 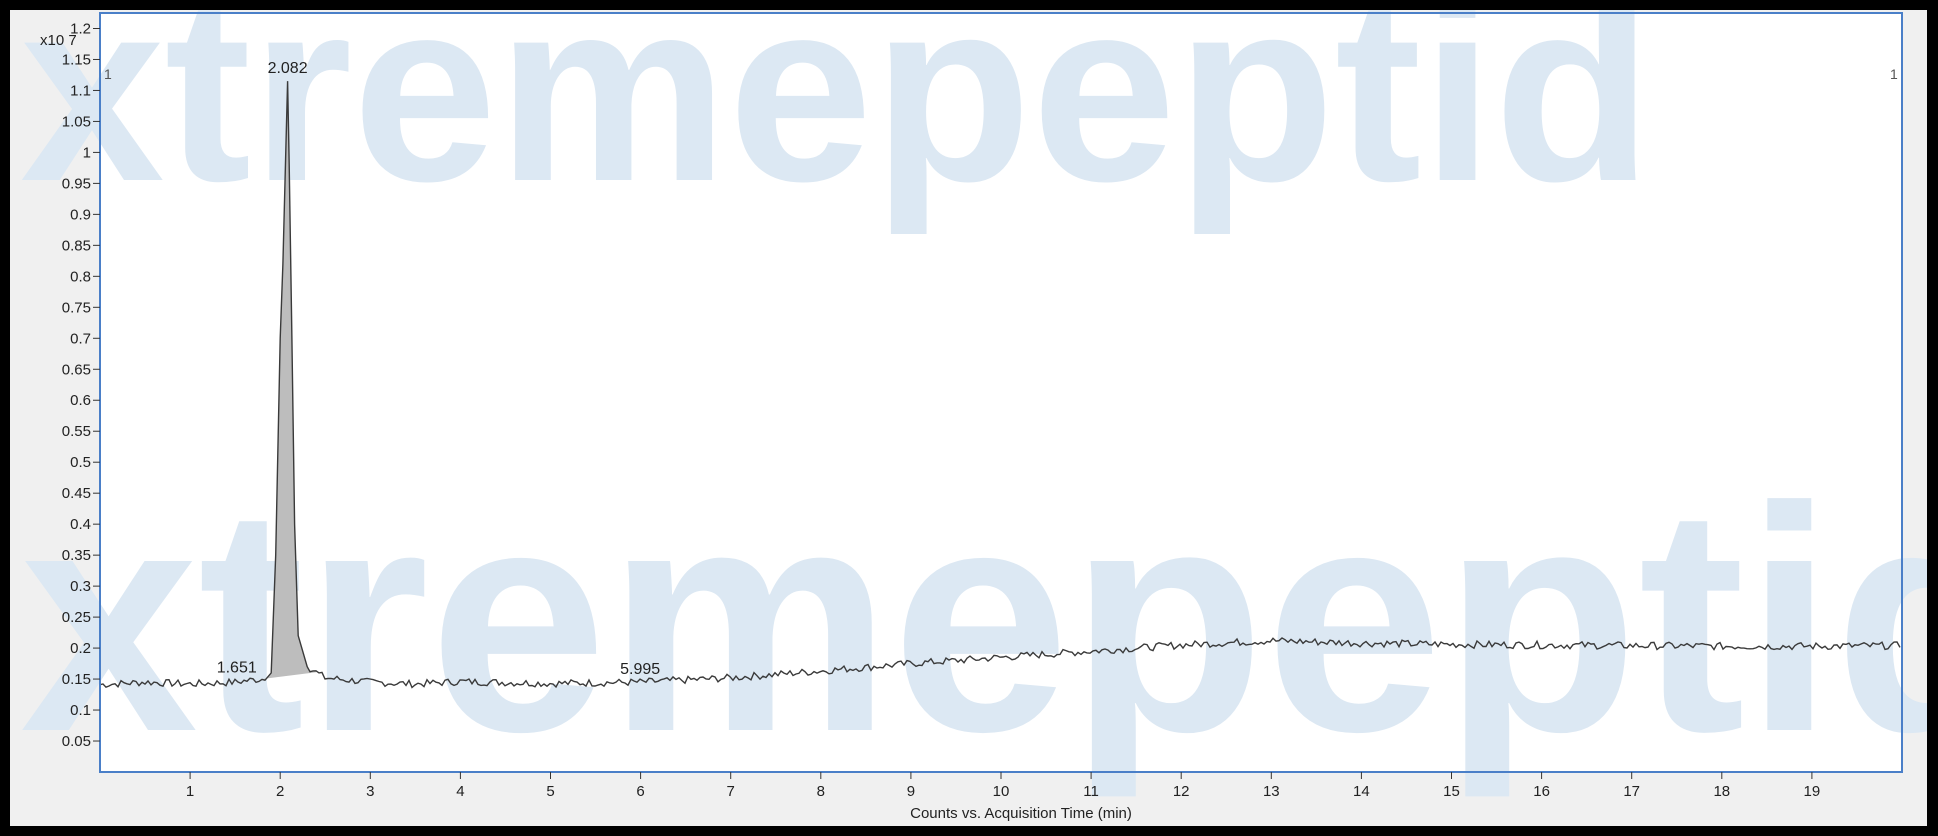 What do you see at coordinates (640, 669) in the screenshot?
I see `peak-label: 5.995` at bounding box center [640, 669].